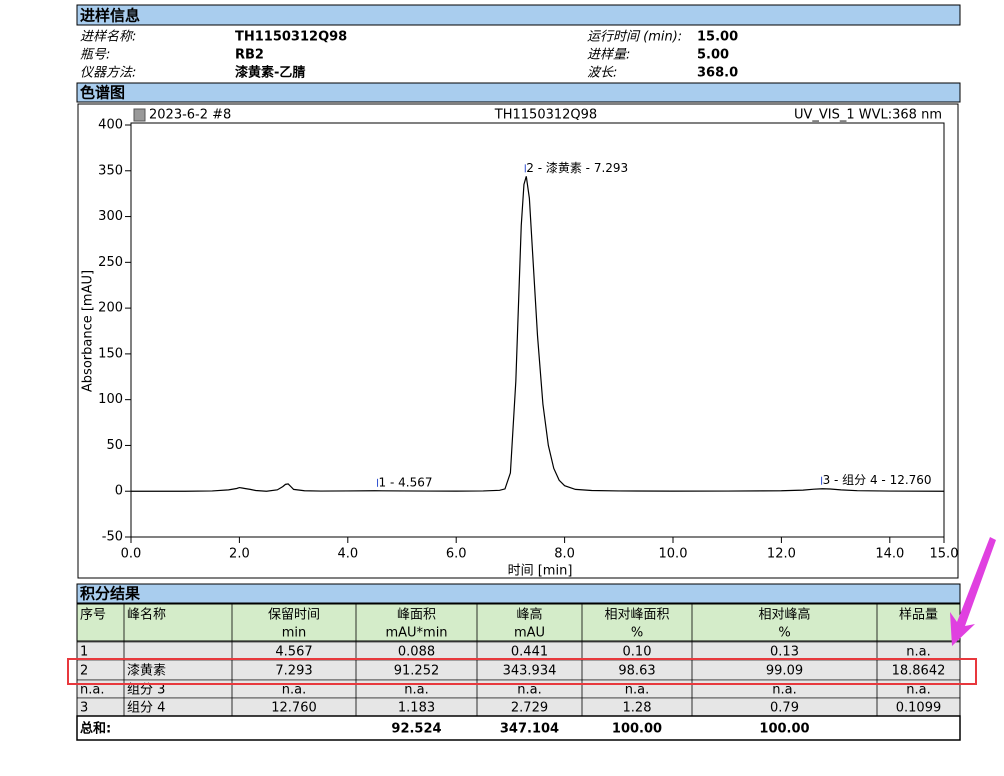 This screenshot has width=1004, height=776. I want to click on cell: 2.729, so click(529, 708).